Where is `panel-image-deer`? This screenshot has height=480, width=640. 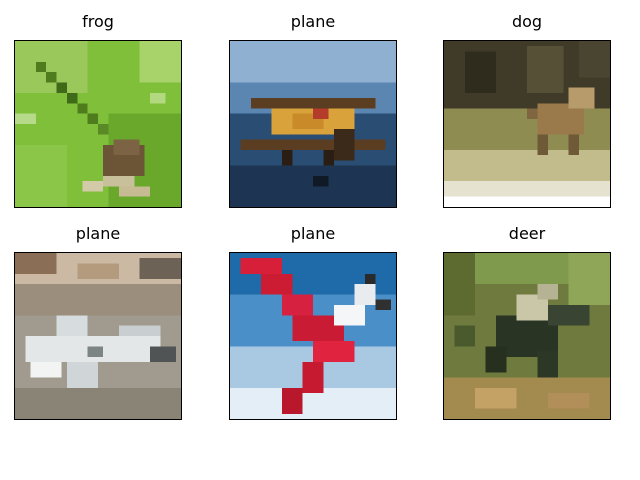
panel-image-deer is located at coordinates (527, 336).